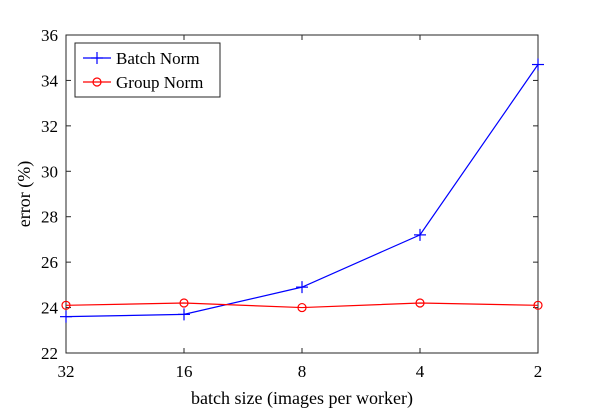 Image resolution: width=604 pixels, height=417 pixels. Describe the element at coordinates (50, 308) in the screenshot. I see `y-tick-label: 24` at that location.